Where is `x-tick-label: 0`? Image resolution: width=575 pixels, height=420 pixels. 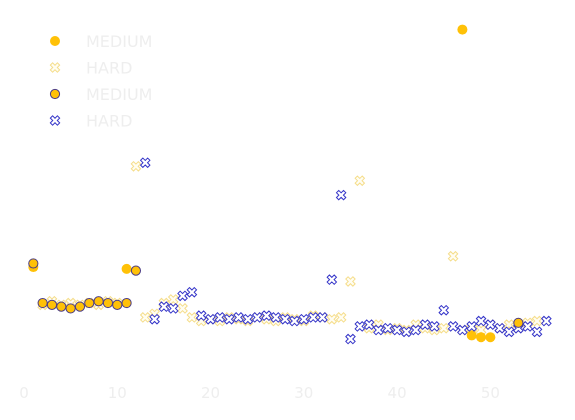
x-tick-label: 0 is located at coordinates (24, 393).